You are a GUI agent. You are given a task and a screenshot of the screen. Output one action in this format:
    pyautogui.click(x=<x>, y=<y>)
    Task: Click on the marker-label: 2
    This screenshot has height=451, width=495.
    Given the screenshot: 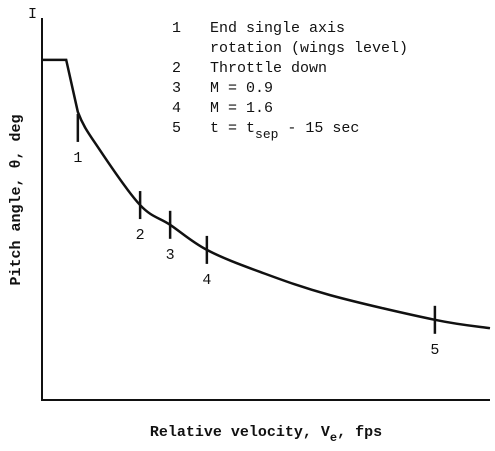 What is the action you would take?
    pyautogui.click(x=140, y=235)
    